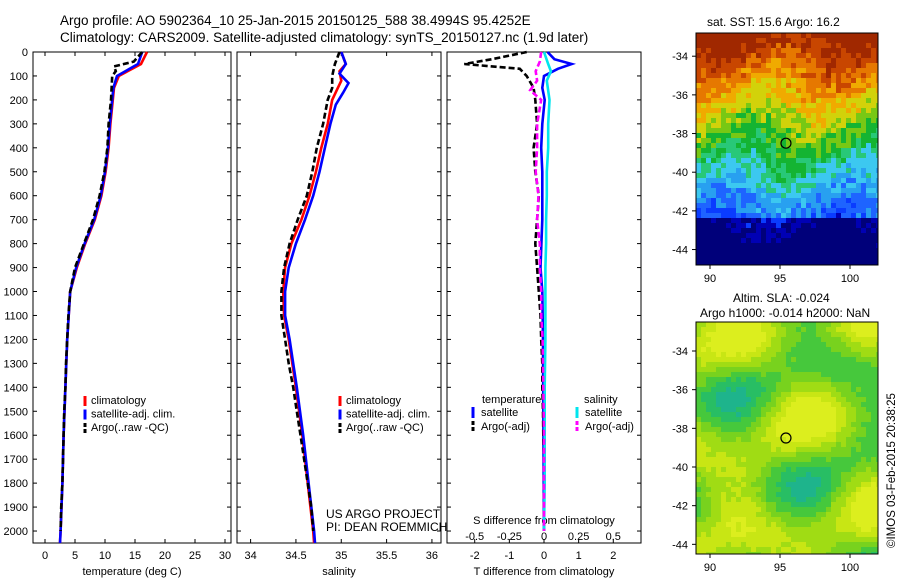 This screenshot has width=900, height=580. Describe the element at coordinates (19, 125) in the screenshot. I see `depth-tick-label: 300` at that location.